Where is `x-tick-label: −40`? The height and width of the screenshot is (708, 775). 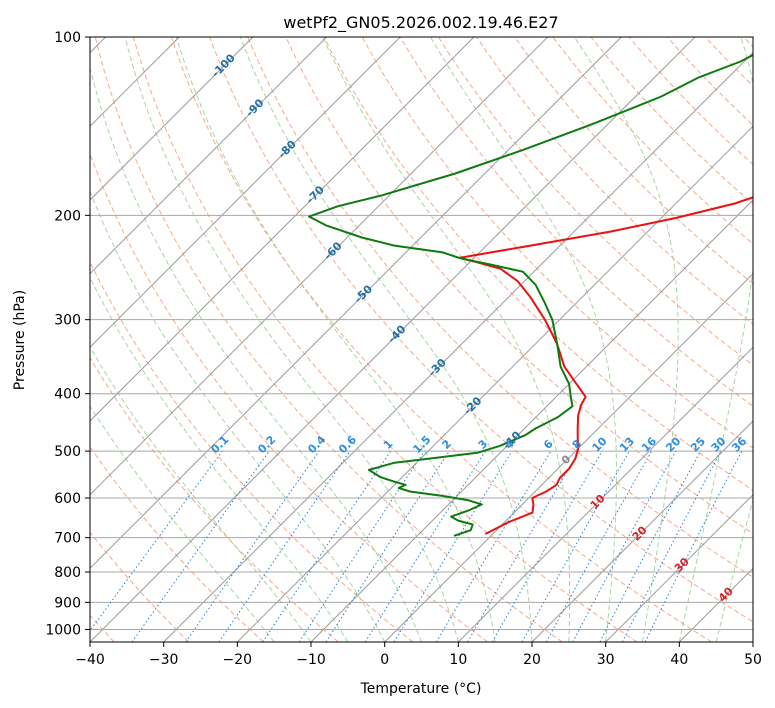 x-tick-label: −40 is located at coordinates (90, 660).